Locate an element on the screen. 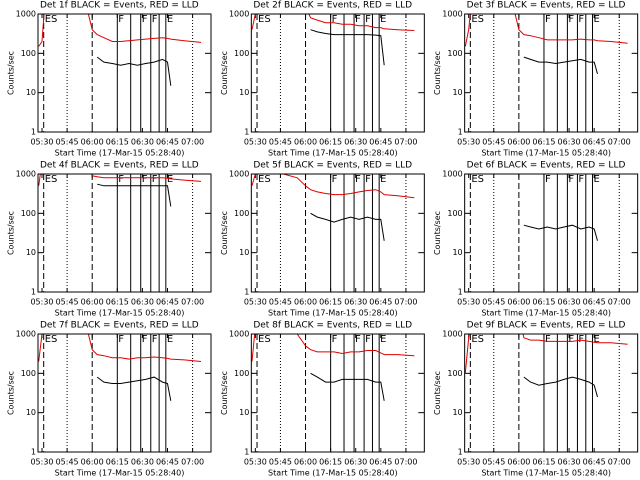 Image resolution: width=640 pixels, height=480 pixels. y-axis-label: Counts/sec is located at coordinates (11, 393).